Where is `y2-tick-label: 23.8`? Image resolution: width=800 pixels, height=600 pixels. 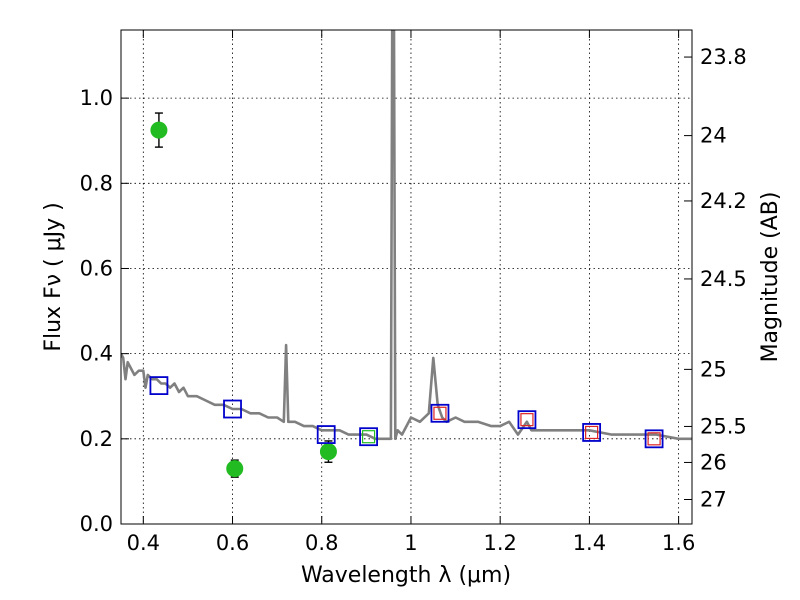 y2-tick-label: 23.8 is located at coordinates (723, 57).